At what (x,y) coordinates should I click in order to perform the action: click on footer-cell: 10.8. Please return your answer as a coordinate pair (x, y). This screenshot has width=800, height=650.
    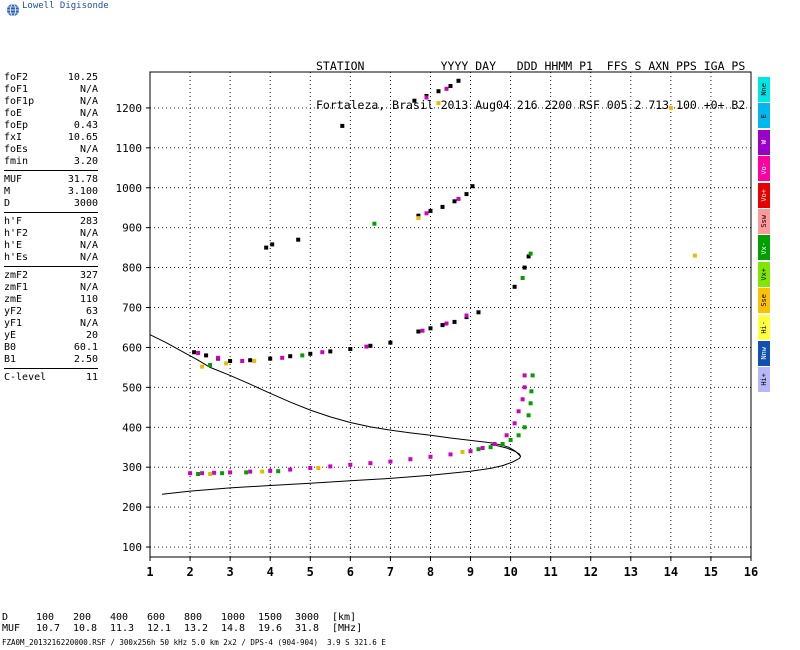
    Looking at the image, I should click on (85, 628).